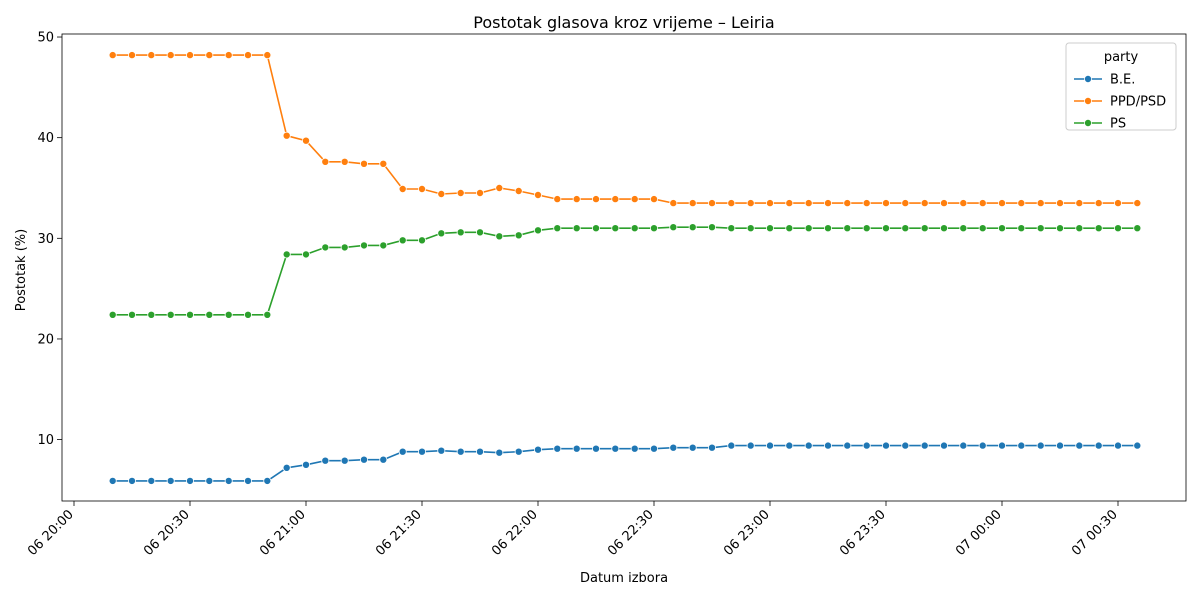 This screenshot has height=600, width=1200. What do you see at coordinates (1138, 102) in the screenshot?
I see `legend-entry: PPD/PSD` at bounding box center [1138, 102].